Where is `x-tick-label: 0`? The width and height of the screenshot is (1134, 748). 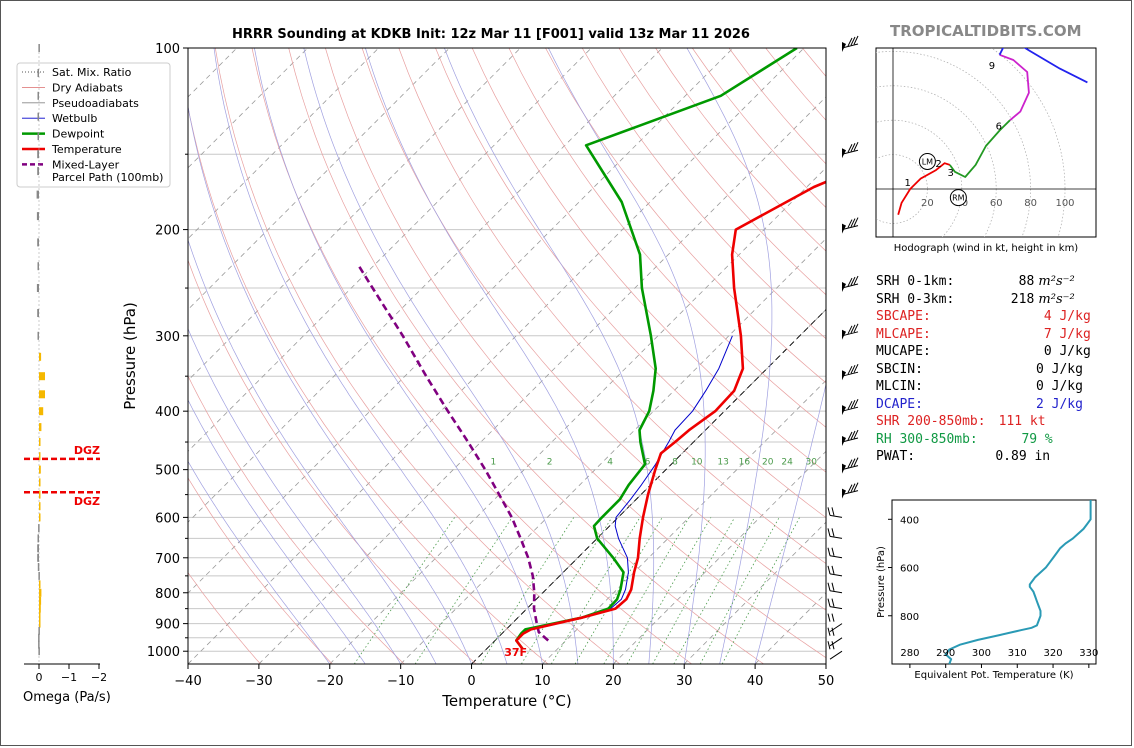
x-tick-label: 0 is located at coordinates (471, 681).